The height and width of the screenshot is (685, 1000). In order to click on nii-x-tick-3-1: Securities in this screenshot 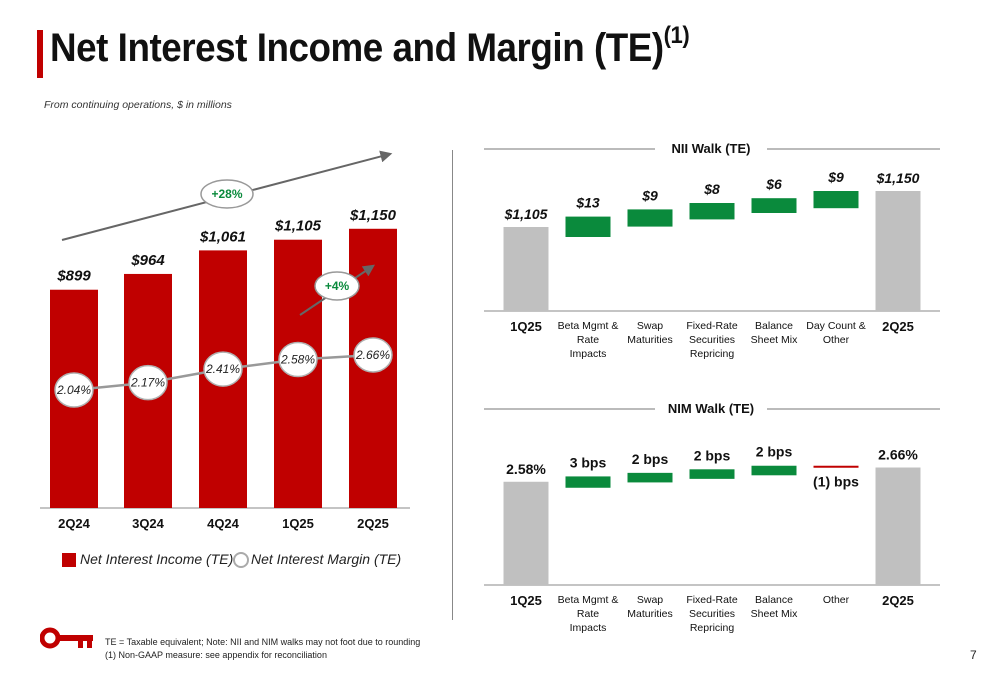, I will do `click(712, 340)`.